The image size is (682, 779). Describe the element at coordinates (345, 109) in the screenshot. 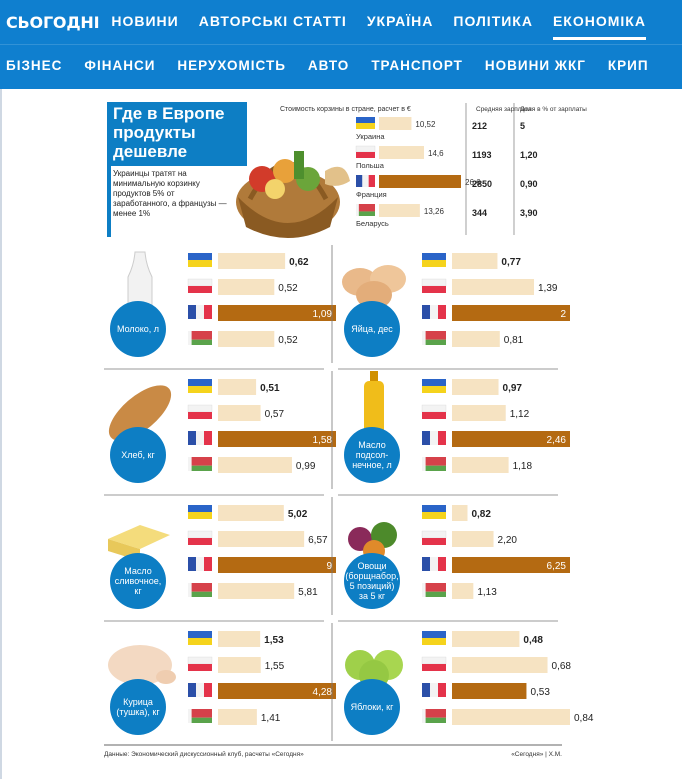

I see `basket-header: Стоимость корзины в стране, расчет в €` at that location.